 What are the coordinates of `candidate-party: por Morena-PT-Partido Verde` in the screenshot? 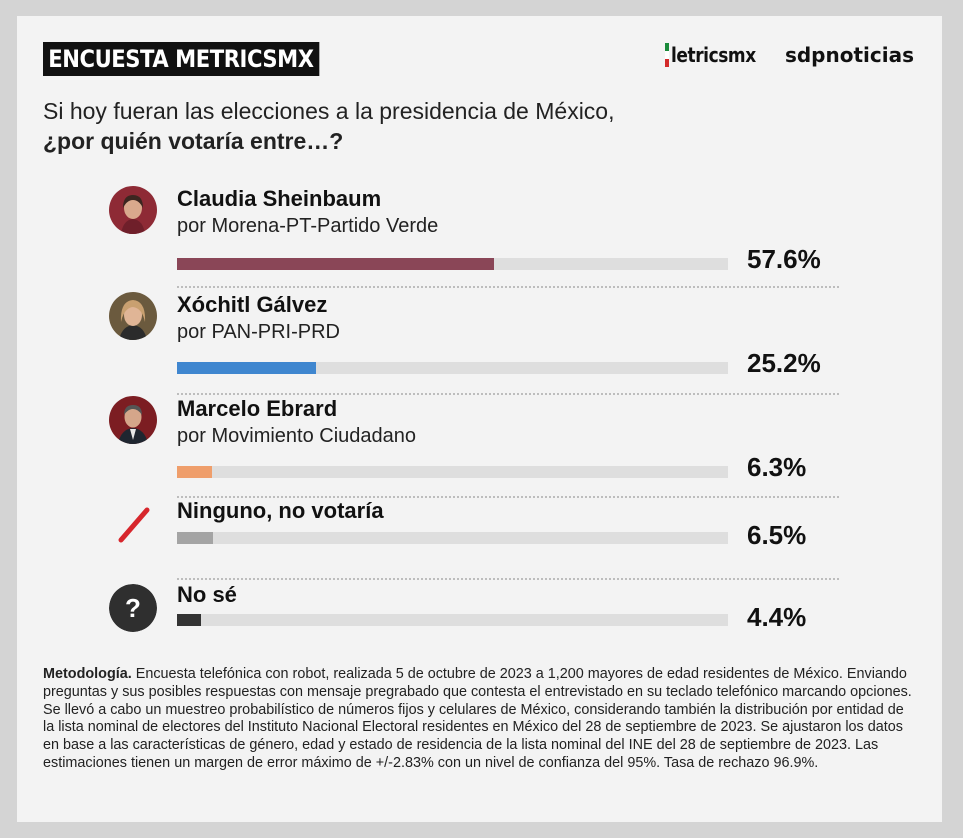 It's located at (308, 226).